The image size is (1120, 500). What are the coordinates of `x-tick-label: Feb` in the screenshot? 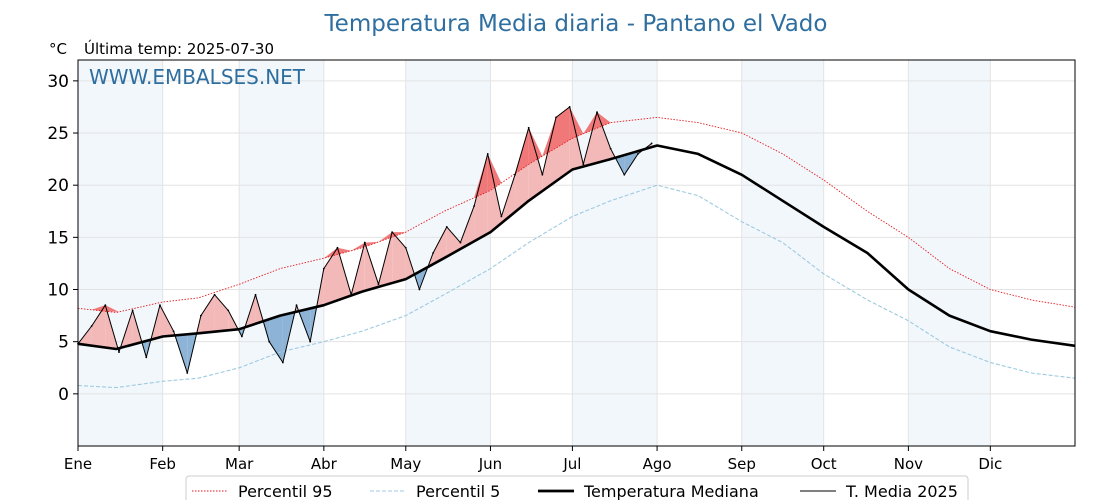 It's located at (162, 464).